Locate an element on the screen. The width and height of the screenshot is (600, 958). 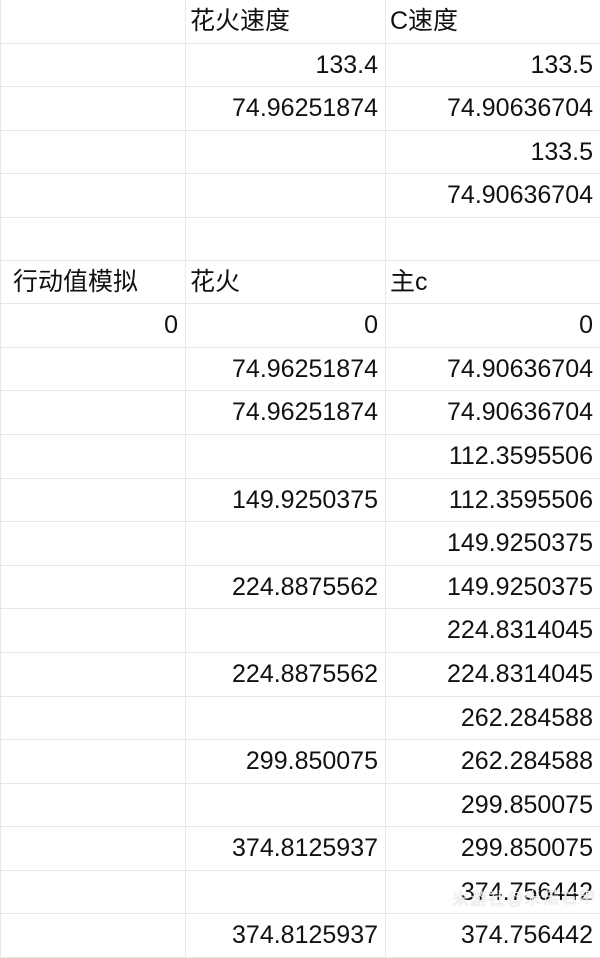
table-row: 262.284588 is located at coordinates (300, 718).